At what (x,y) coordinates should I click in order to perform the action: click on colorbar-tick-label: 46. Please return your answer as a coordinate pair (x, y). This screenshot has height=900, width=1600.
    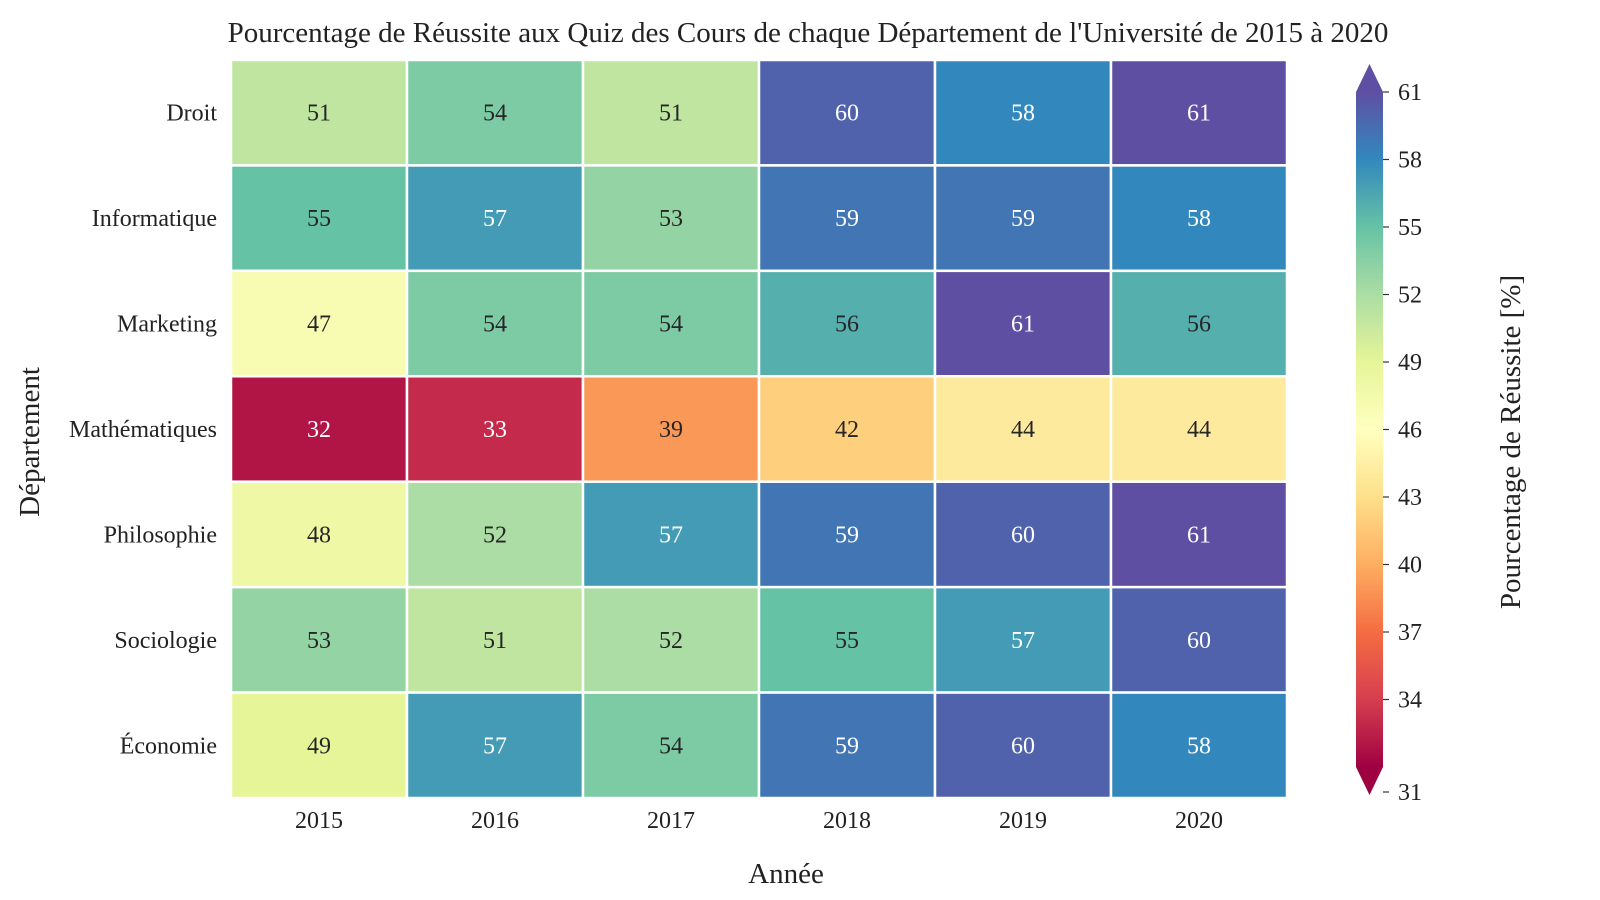
    Looking at the image, I should click on (1410, 431).